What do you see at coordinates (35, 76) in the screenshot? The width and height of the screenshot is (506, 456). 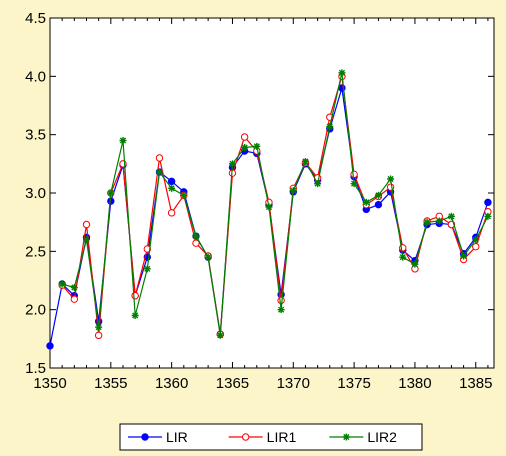 I see `y-tick-label: 4.0` at bounding box center [35, 76].